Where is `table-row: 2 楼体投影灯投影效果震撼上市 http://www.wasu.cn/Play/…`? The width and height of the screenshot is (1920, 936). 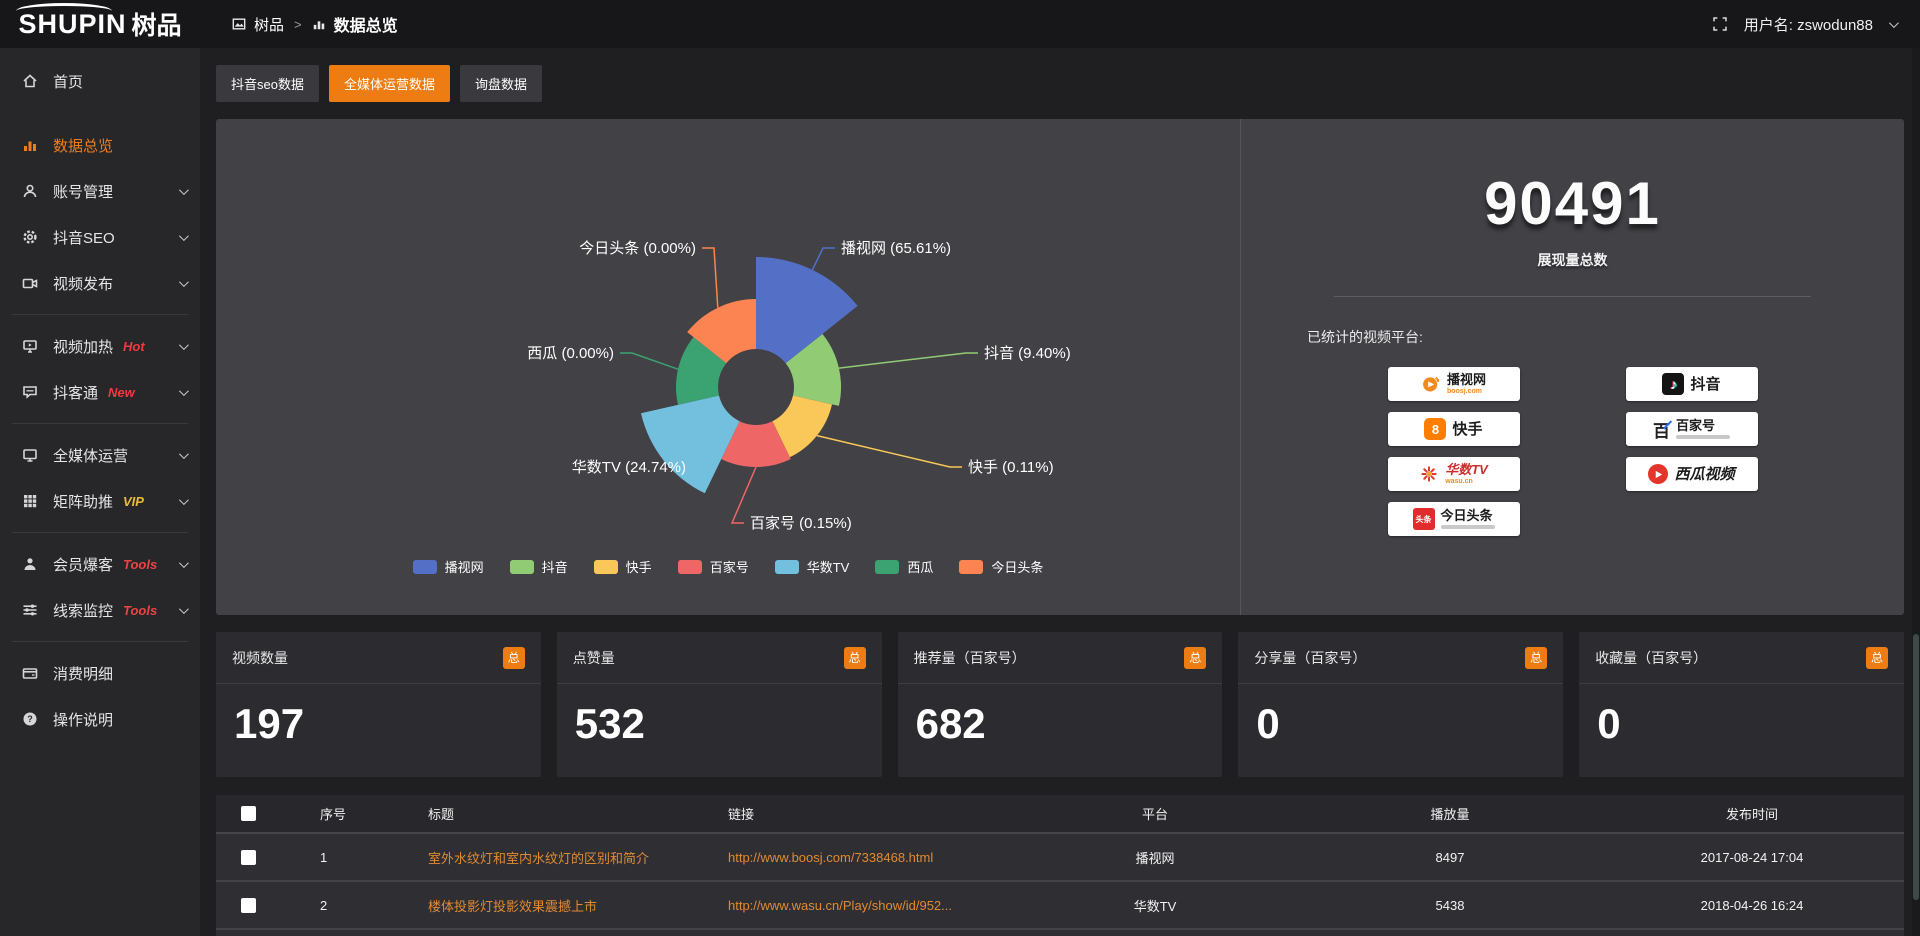
table-row: 2 楼体投影灯投影效果震撼上市 http://www.wasu.cn/Play/… is located at coordinates (1060, 905).